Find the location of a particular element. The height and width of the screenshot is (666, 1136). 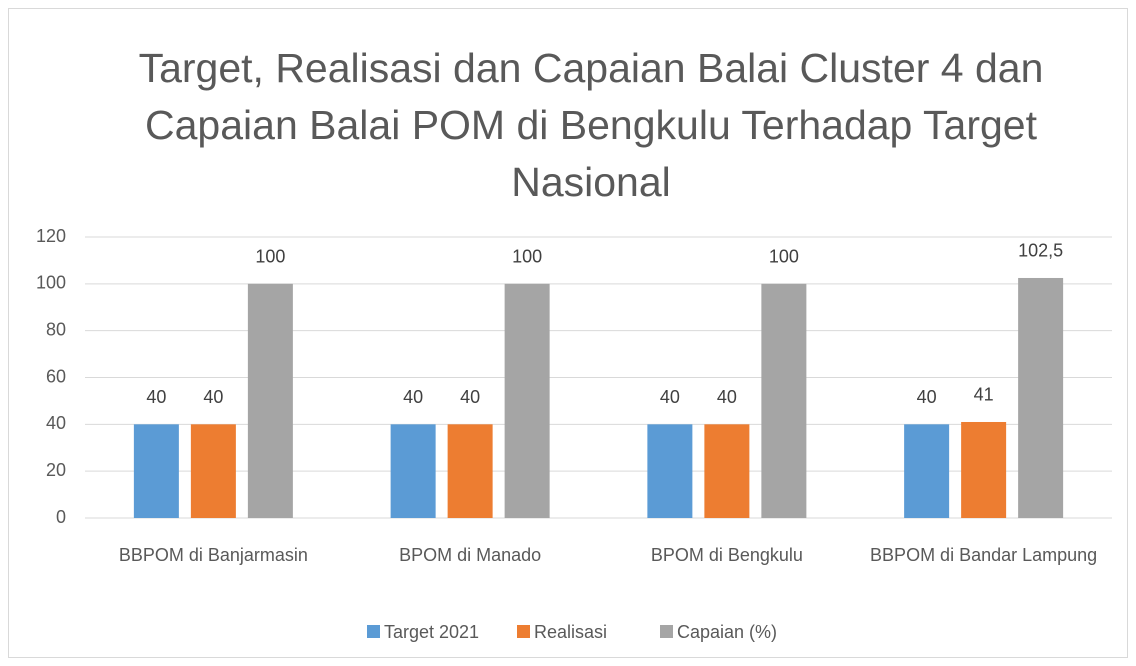

x-tick-label: BPOM di Manado is located at coordinates (470, 555).